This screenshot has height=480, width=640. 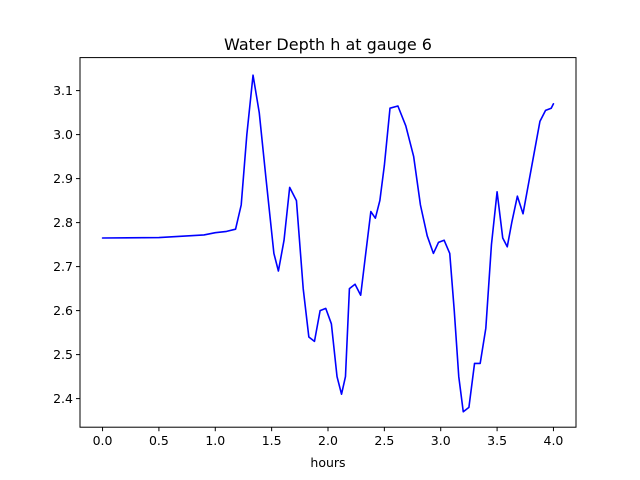 What do you see at coordinates (63, 310) in the screenshot?
I see `y-tick-label: 2.6` at bounding box center [63, 310].